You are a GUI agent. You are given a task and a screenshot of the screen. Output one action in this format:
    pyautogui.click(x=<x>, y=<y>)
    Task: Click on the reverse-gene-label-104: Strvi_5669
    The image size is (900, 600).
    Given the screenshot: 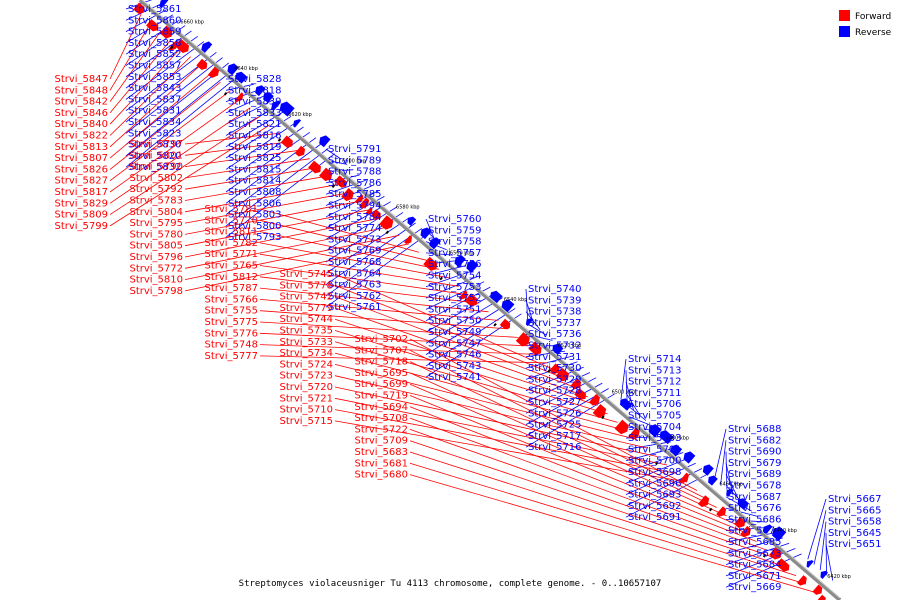 What is the action you would take?
    pyautogui.click(x=755, y=587)
    